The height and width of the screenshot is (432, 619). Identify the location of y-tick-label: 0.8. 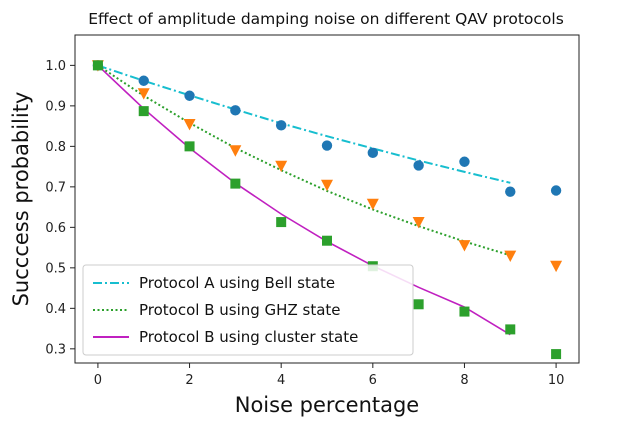
(55, 147).